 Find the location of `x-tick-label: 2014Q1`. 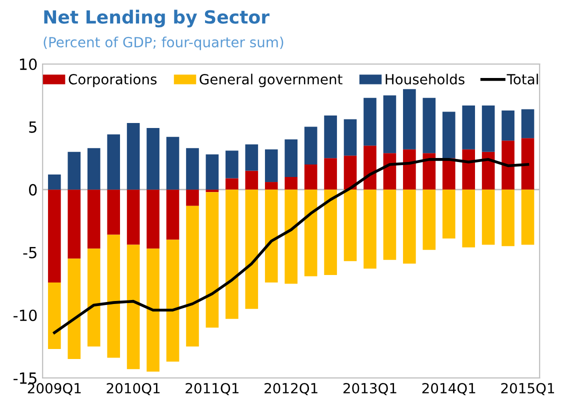

x-tick-label: 2014Q1 is located at coordinates (449, 389).